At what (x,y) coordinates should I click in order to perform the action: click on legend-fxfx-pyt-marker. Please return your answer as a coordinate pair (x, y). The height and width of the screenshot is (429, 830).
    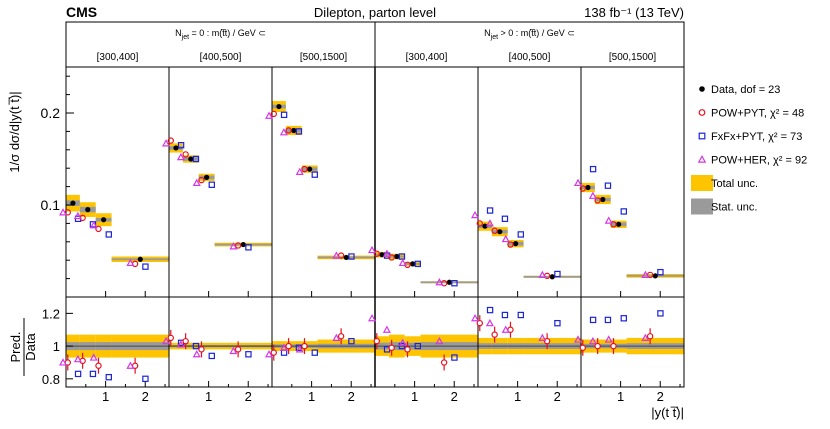
    Looking at the image, I should click on (702, 136).